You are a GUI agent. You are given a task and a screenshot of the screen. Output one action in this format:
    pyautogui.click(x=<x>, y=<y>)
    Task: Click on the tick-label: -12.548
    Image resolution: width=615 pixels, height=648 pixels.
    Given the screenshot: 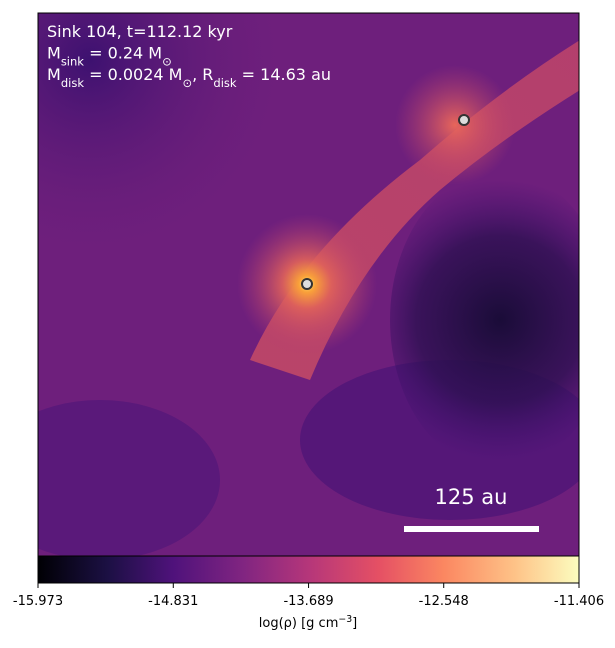 What is the action you would take?
    pyautogui.click(x=444, y=601)
    